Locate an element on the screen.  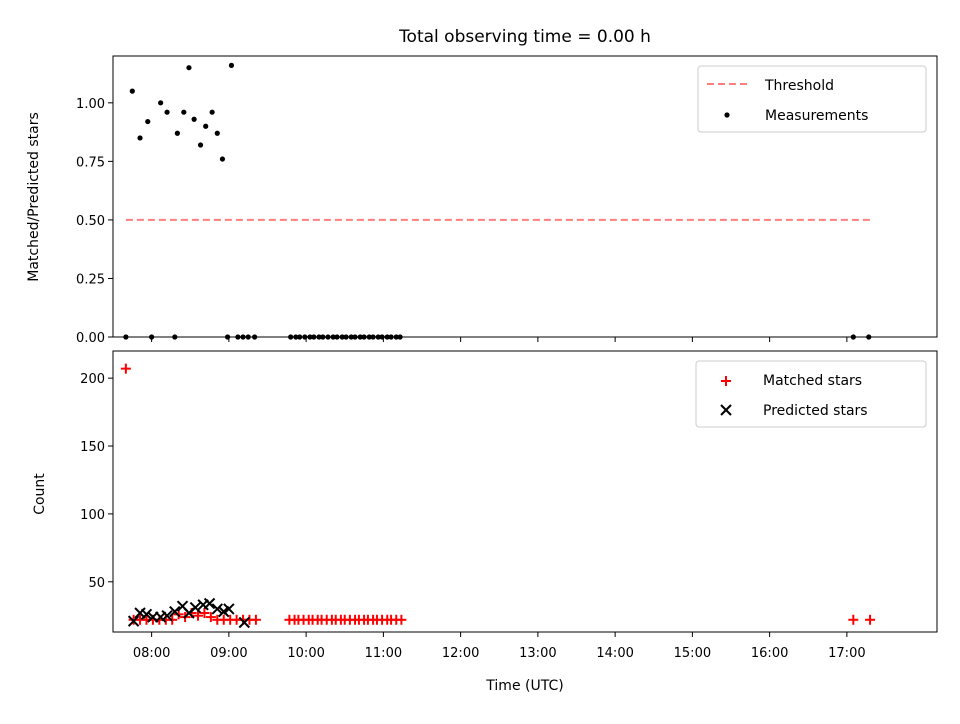
bottom-y-tick-label: 50 is located at coordinates (96, 583).